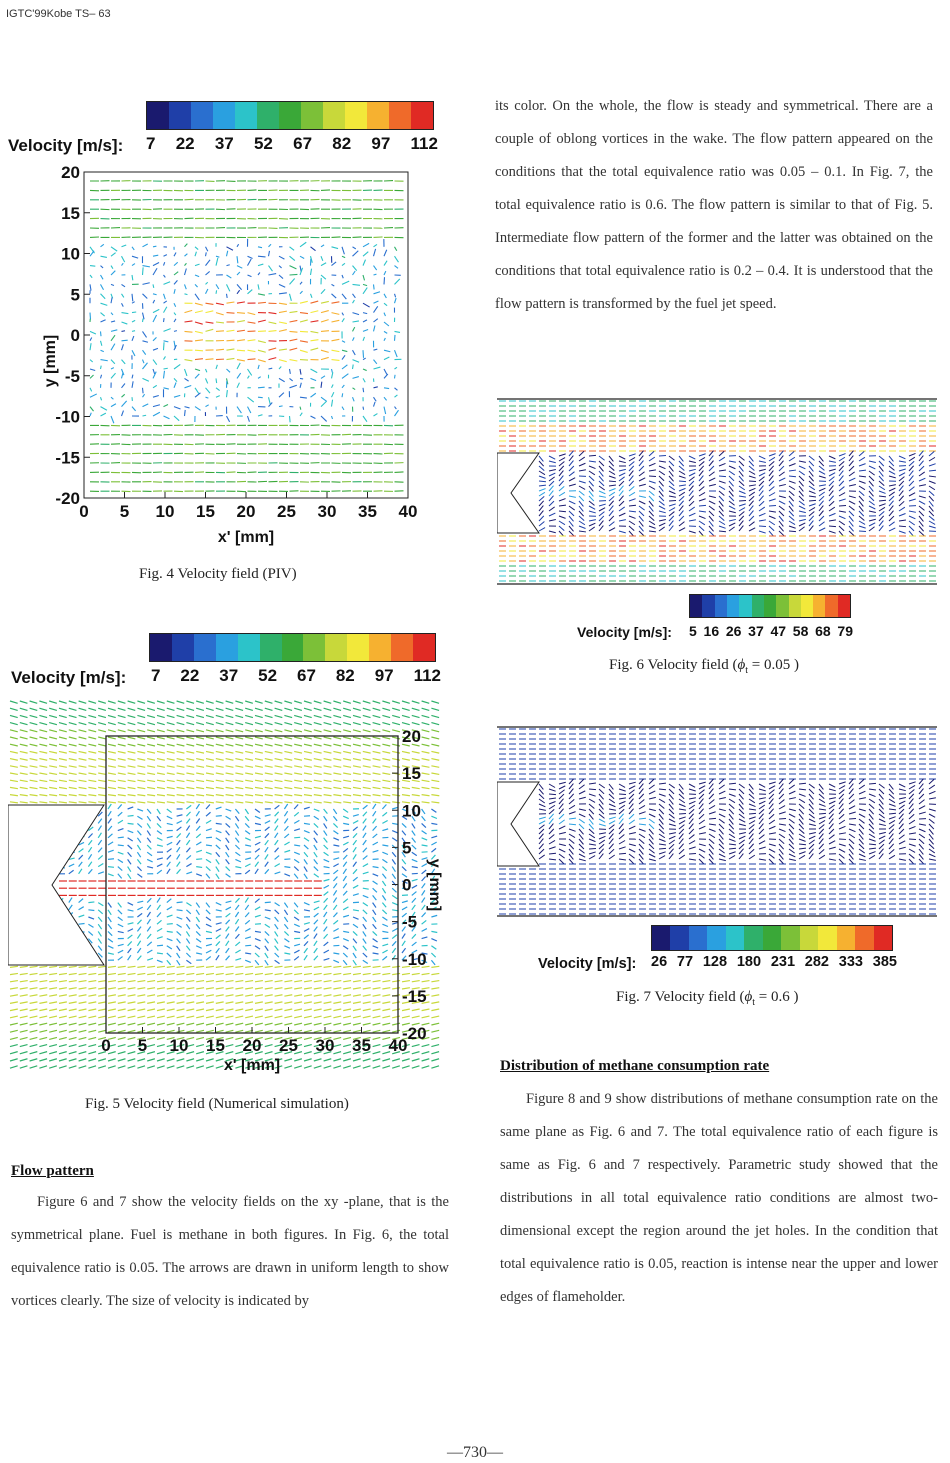  What do you see at coordinates (406, 885) in the screenshot?
I see `fig5-ytick-label: 0` at bounding box center [406, 885].